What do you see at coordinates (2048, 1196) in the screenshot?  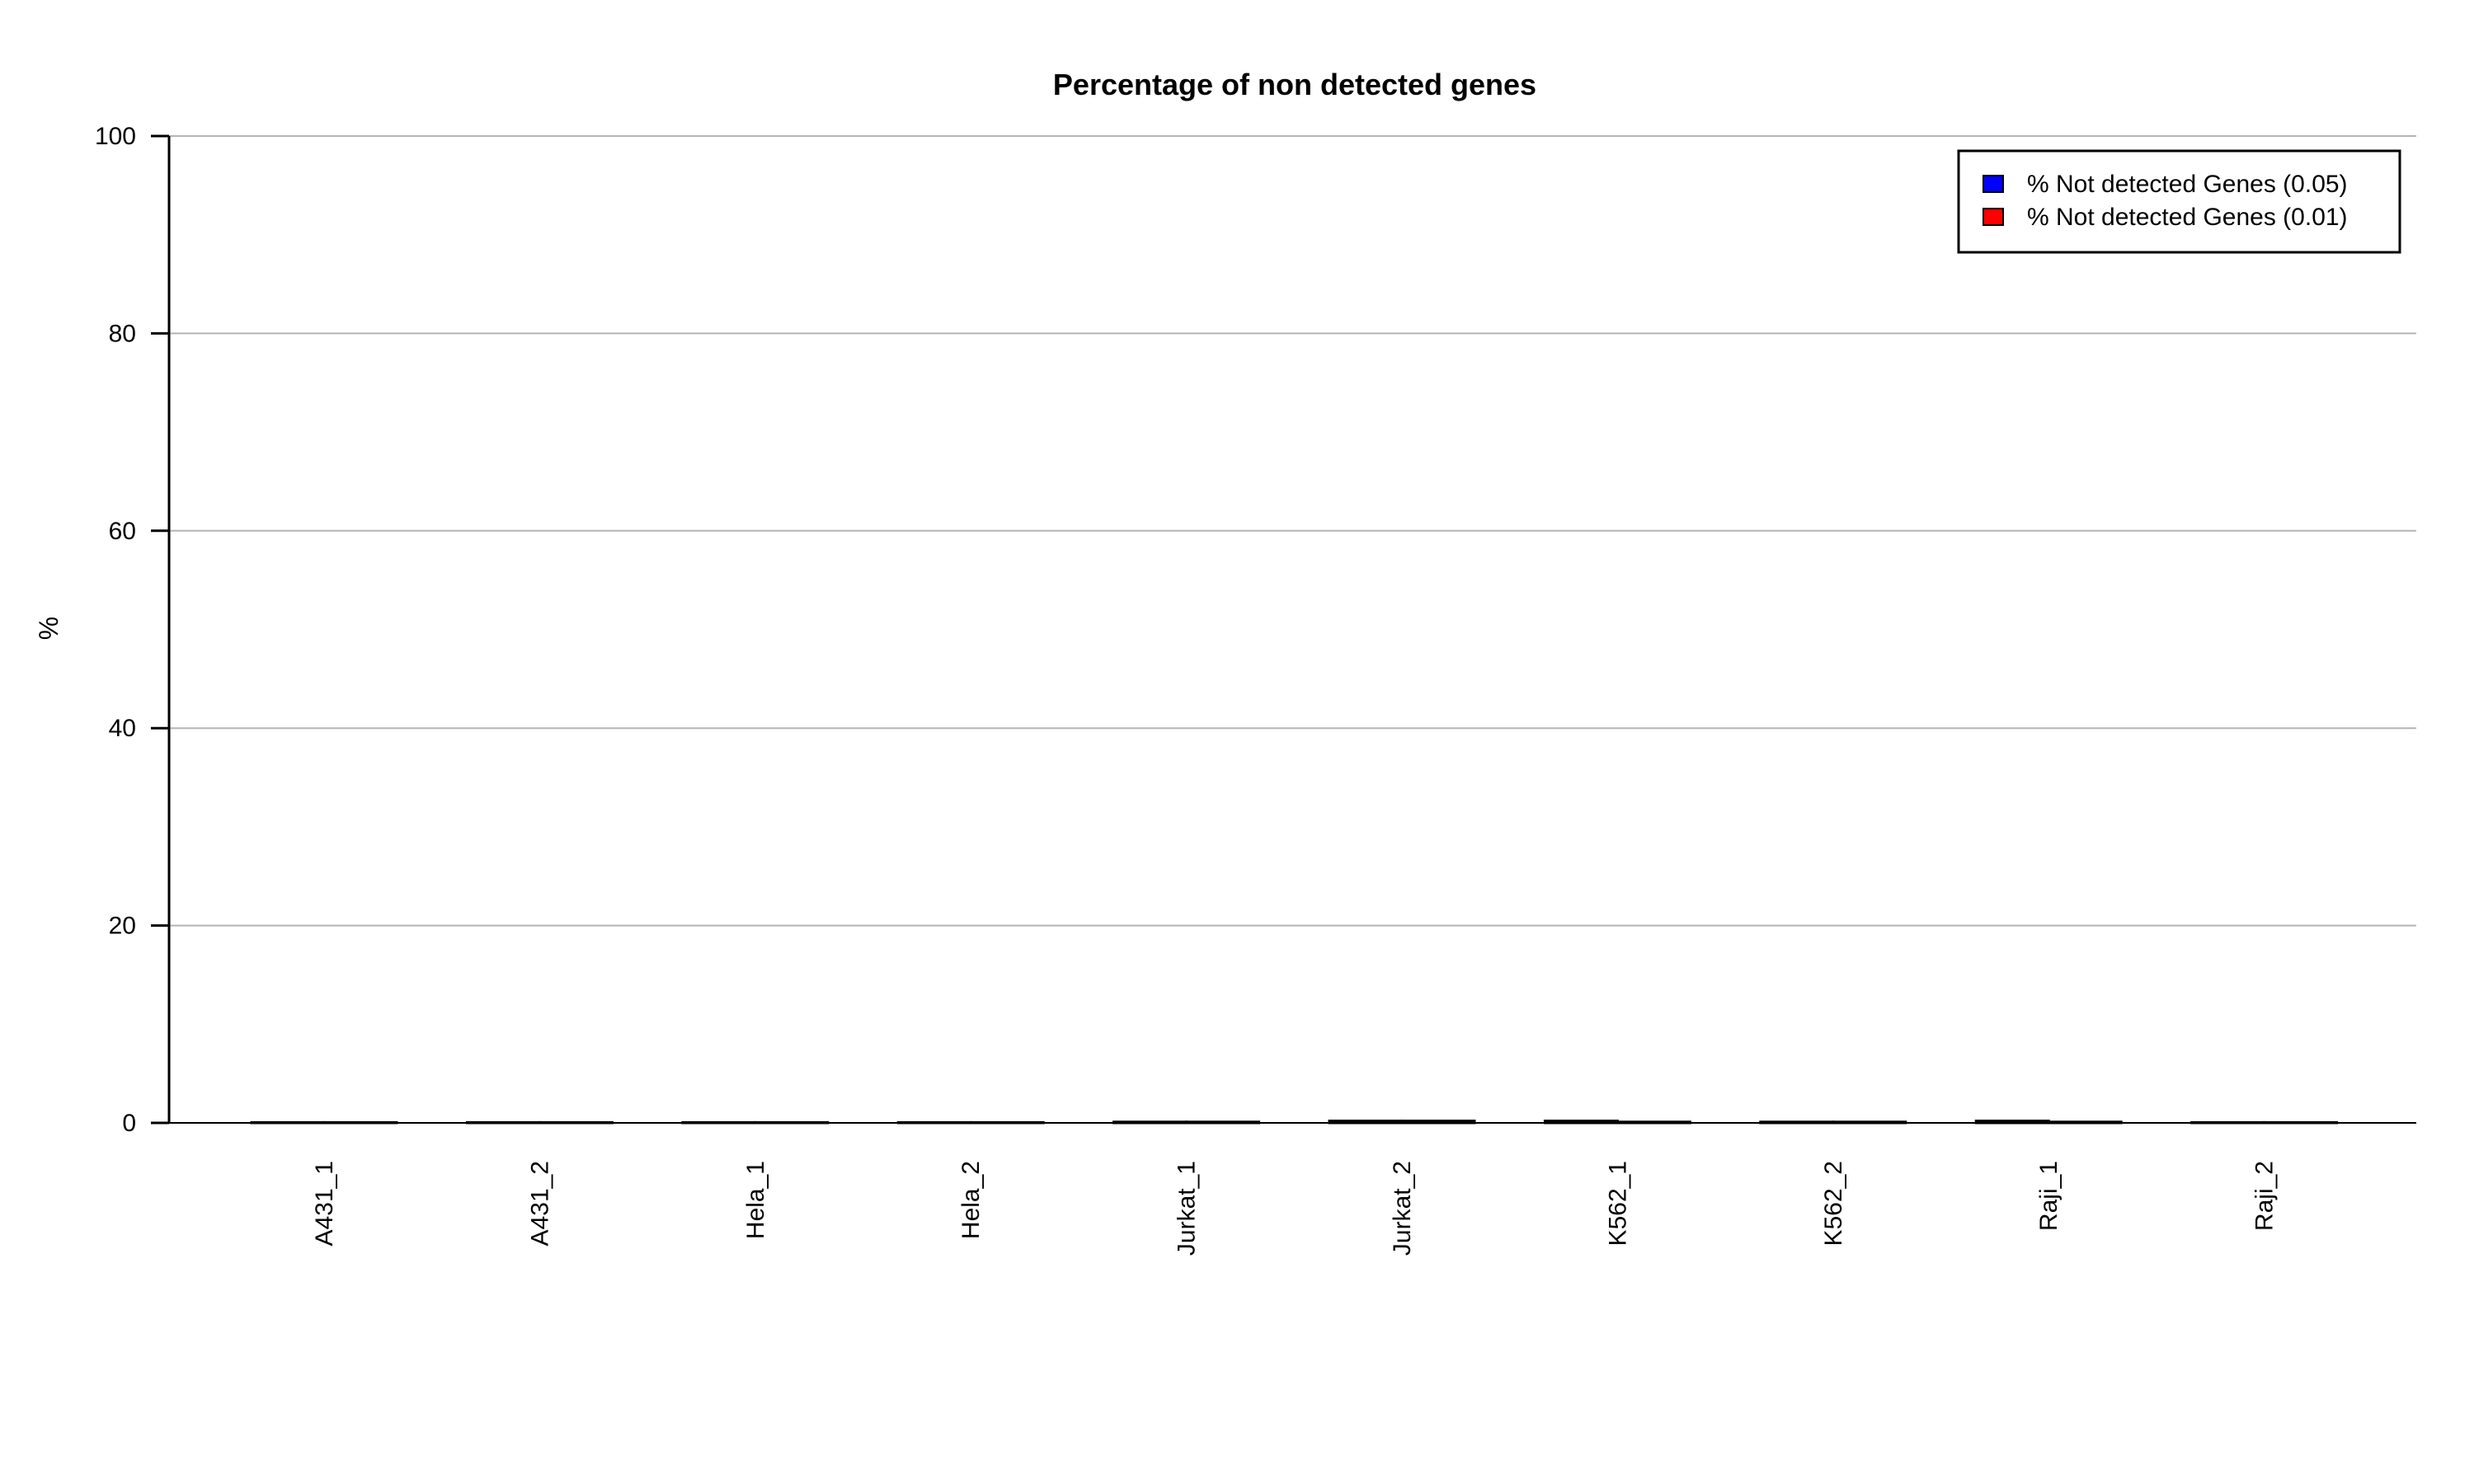 I see `x-tick-label: Raji_1` at bounding box center [2048, 1196].